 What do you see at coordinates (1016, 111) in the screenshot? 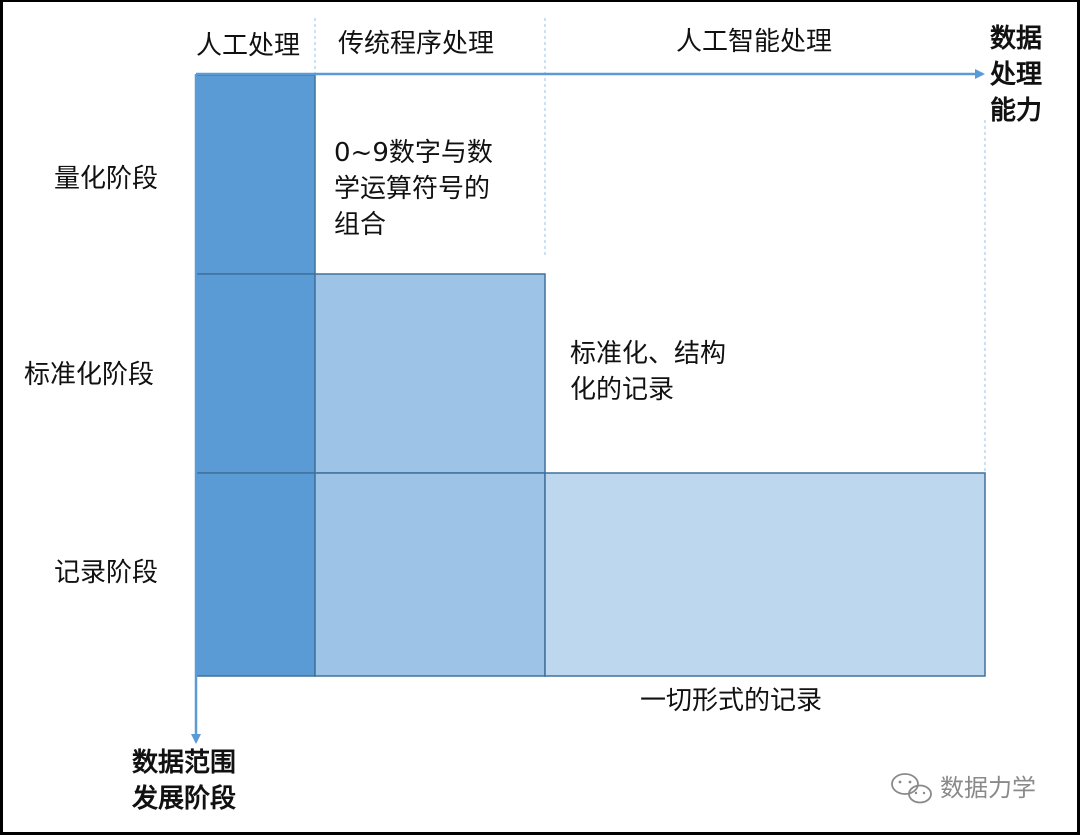
I see `x-axis-label-line3: 能力` at bounding box center [1016, 111].